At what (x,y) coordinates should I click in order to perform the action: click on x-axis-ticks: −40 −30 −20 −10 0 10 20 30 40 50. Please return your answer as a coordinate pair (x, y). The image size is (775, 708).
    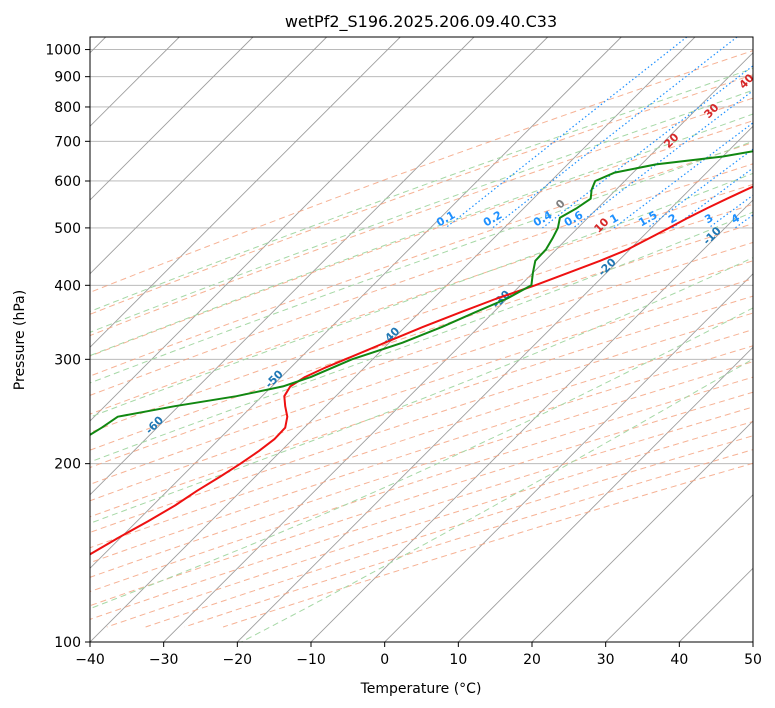
    Looking at the image, I should click on (418, 655).